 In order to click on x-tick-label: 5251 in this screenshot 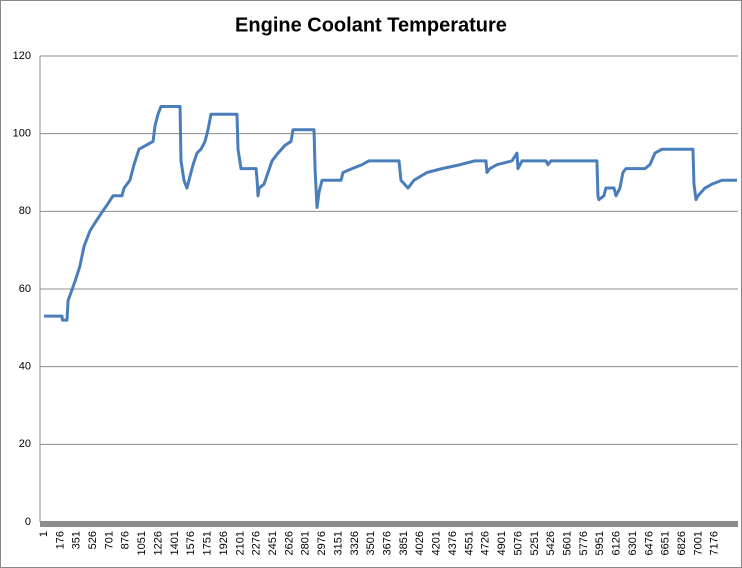, I will do `click(535, 543)`.